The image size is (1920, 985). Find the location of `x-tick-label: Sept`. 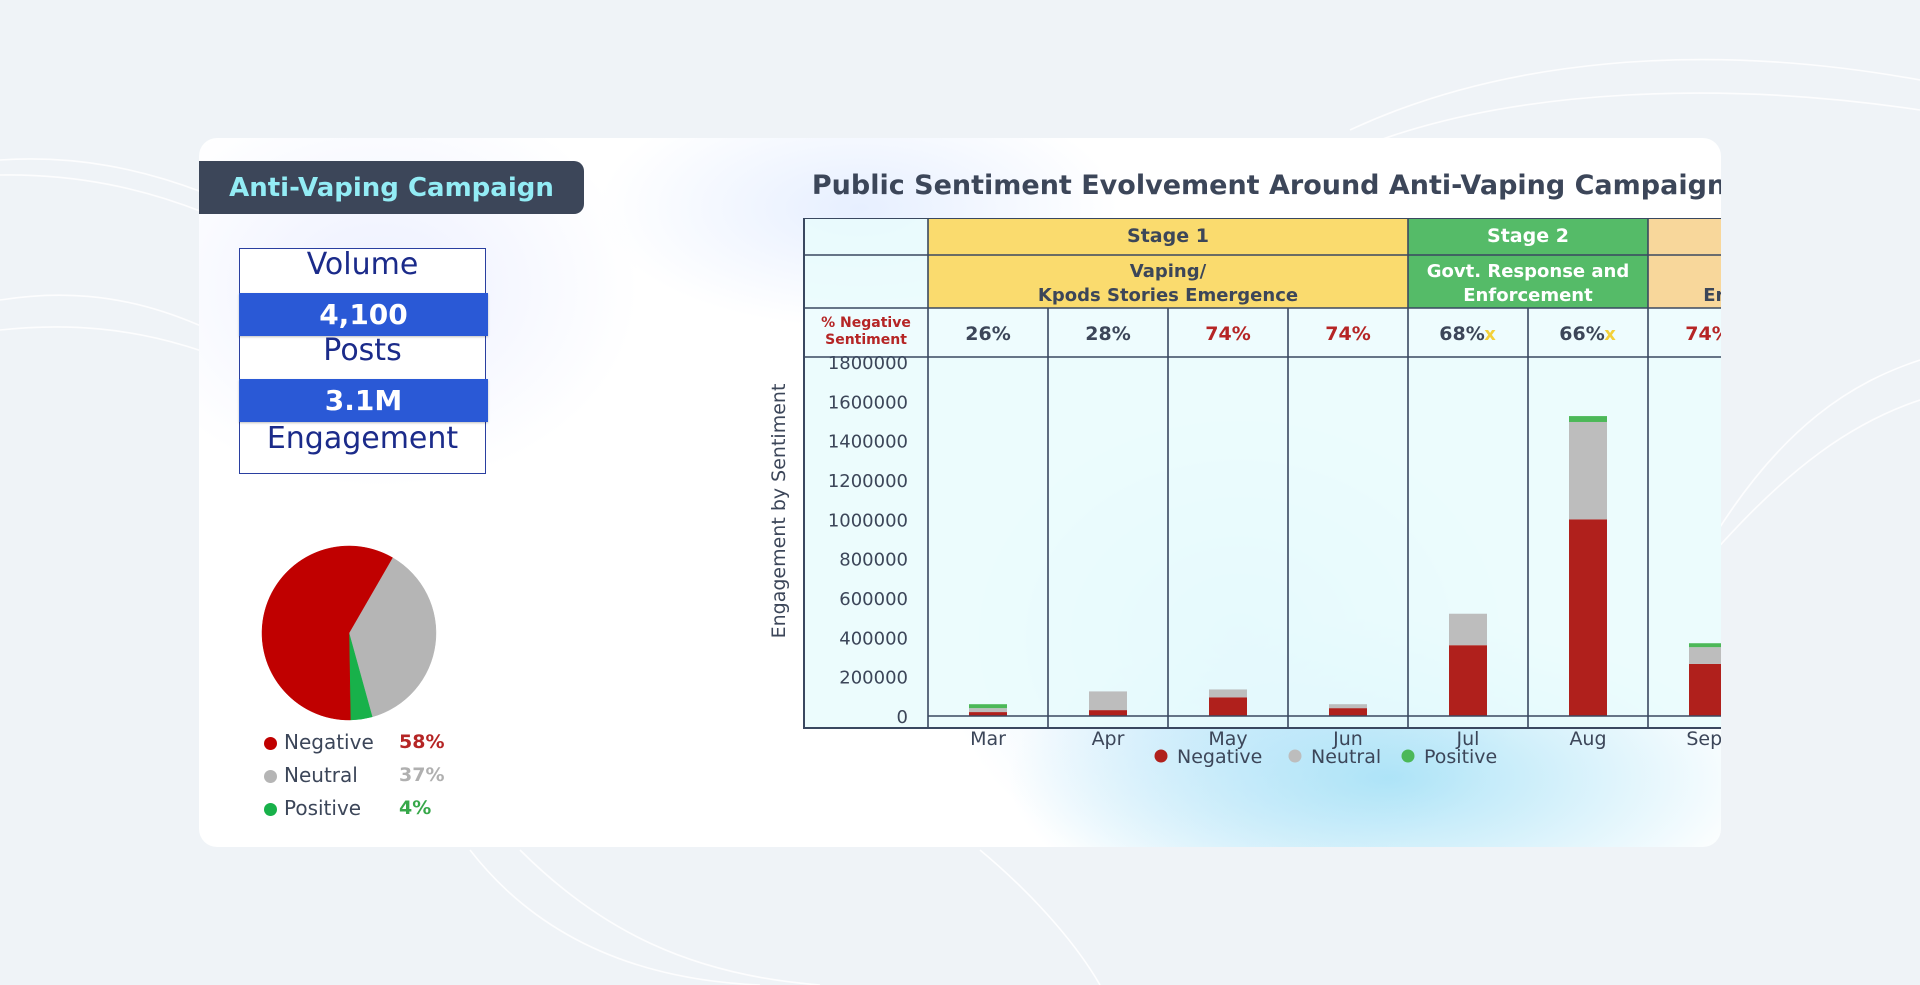

x-tick-label: Sept is located at coordinates (1703, 739).